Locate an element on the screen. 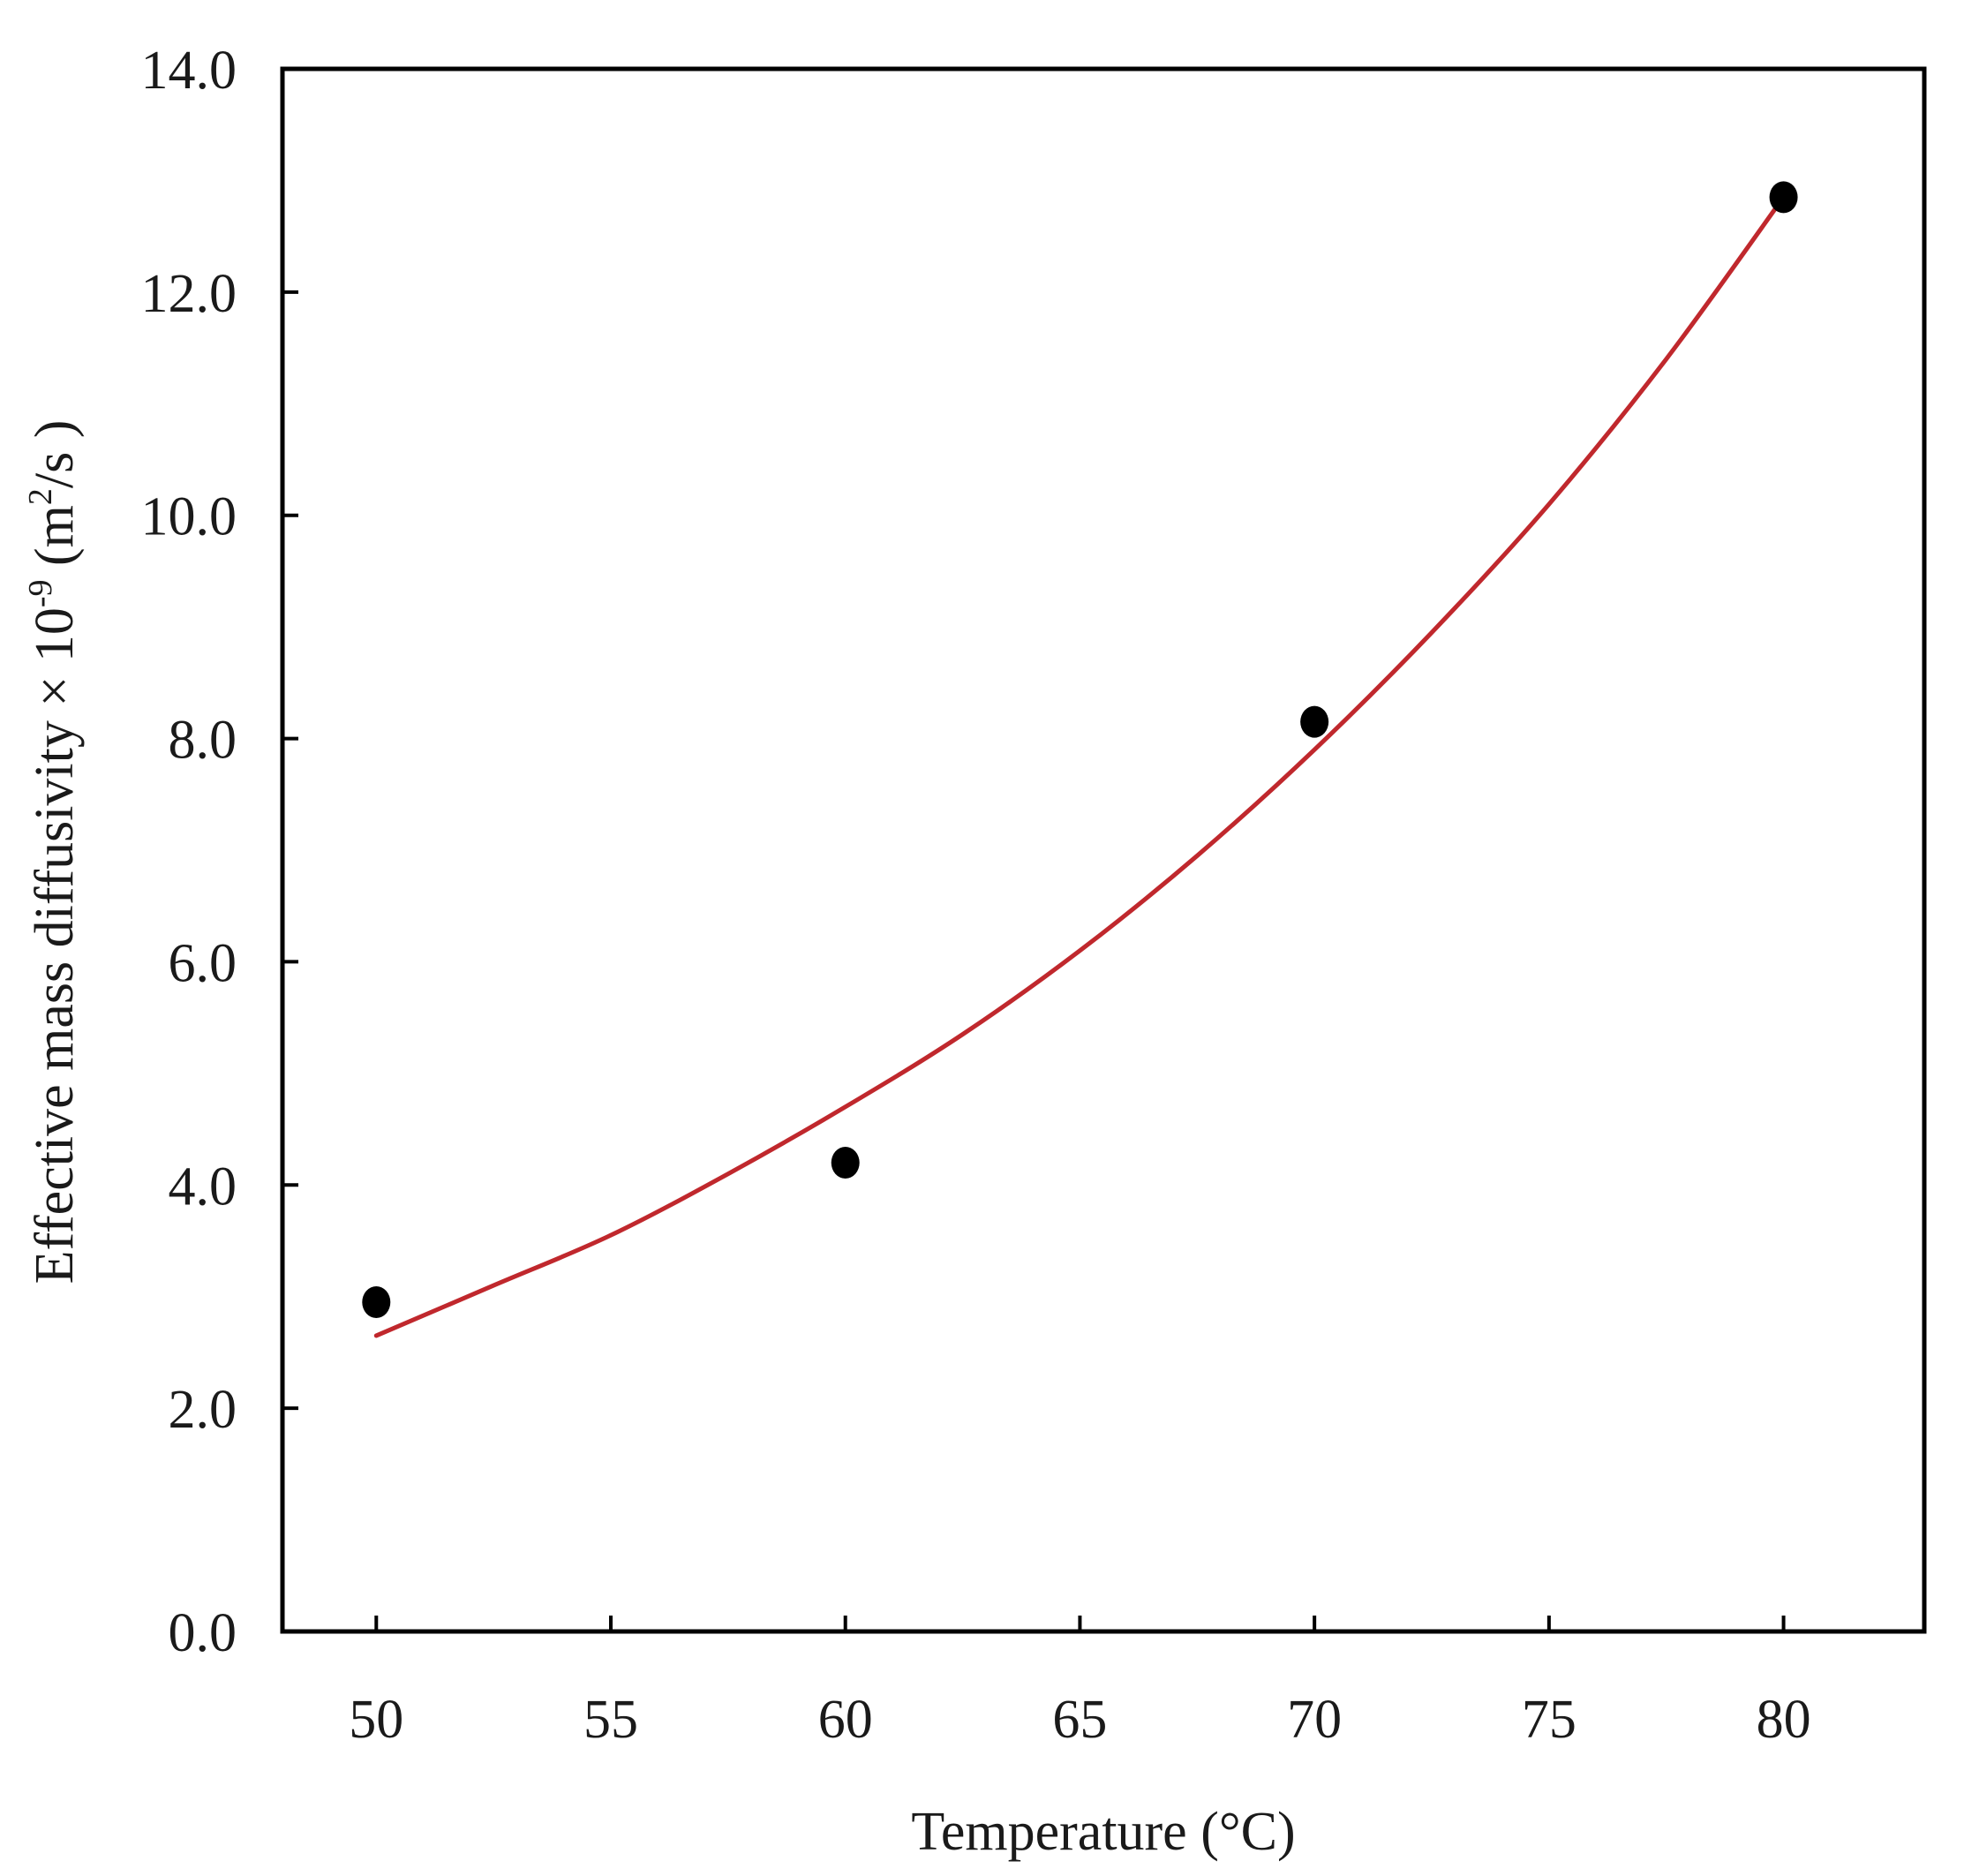  y-axis-title-unit-close: /s ) is located at coordinates (55, 454).